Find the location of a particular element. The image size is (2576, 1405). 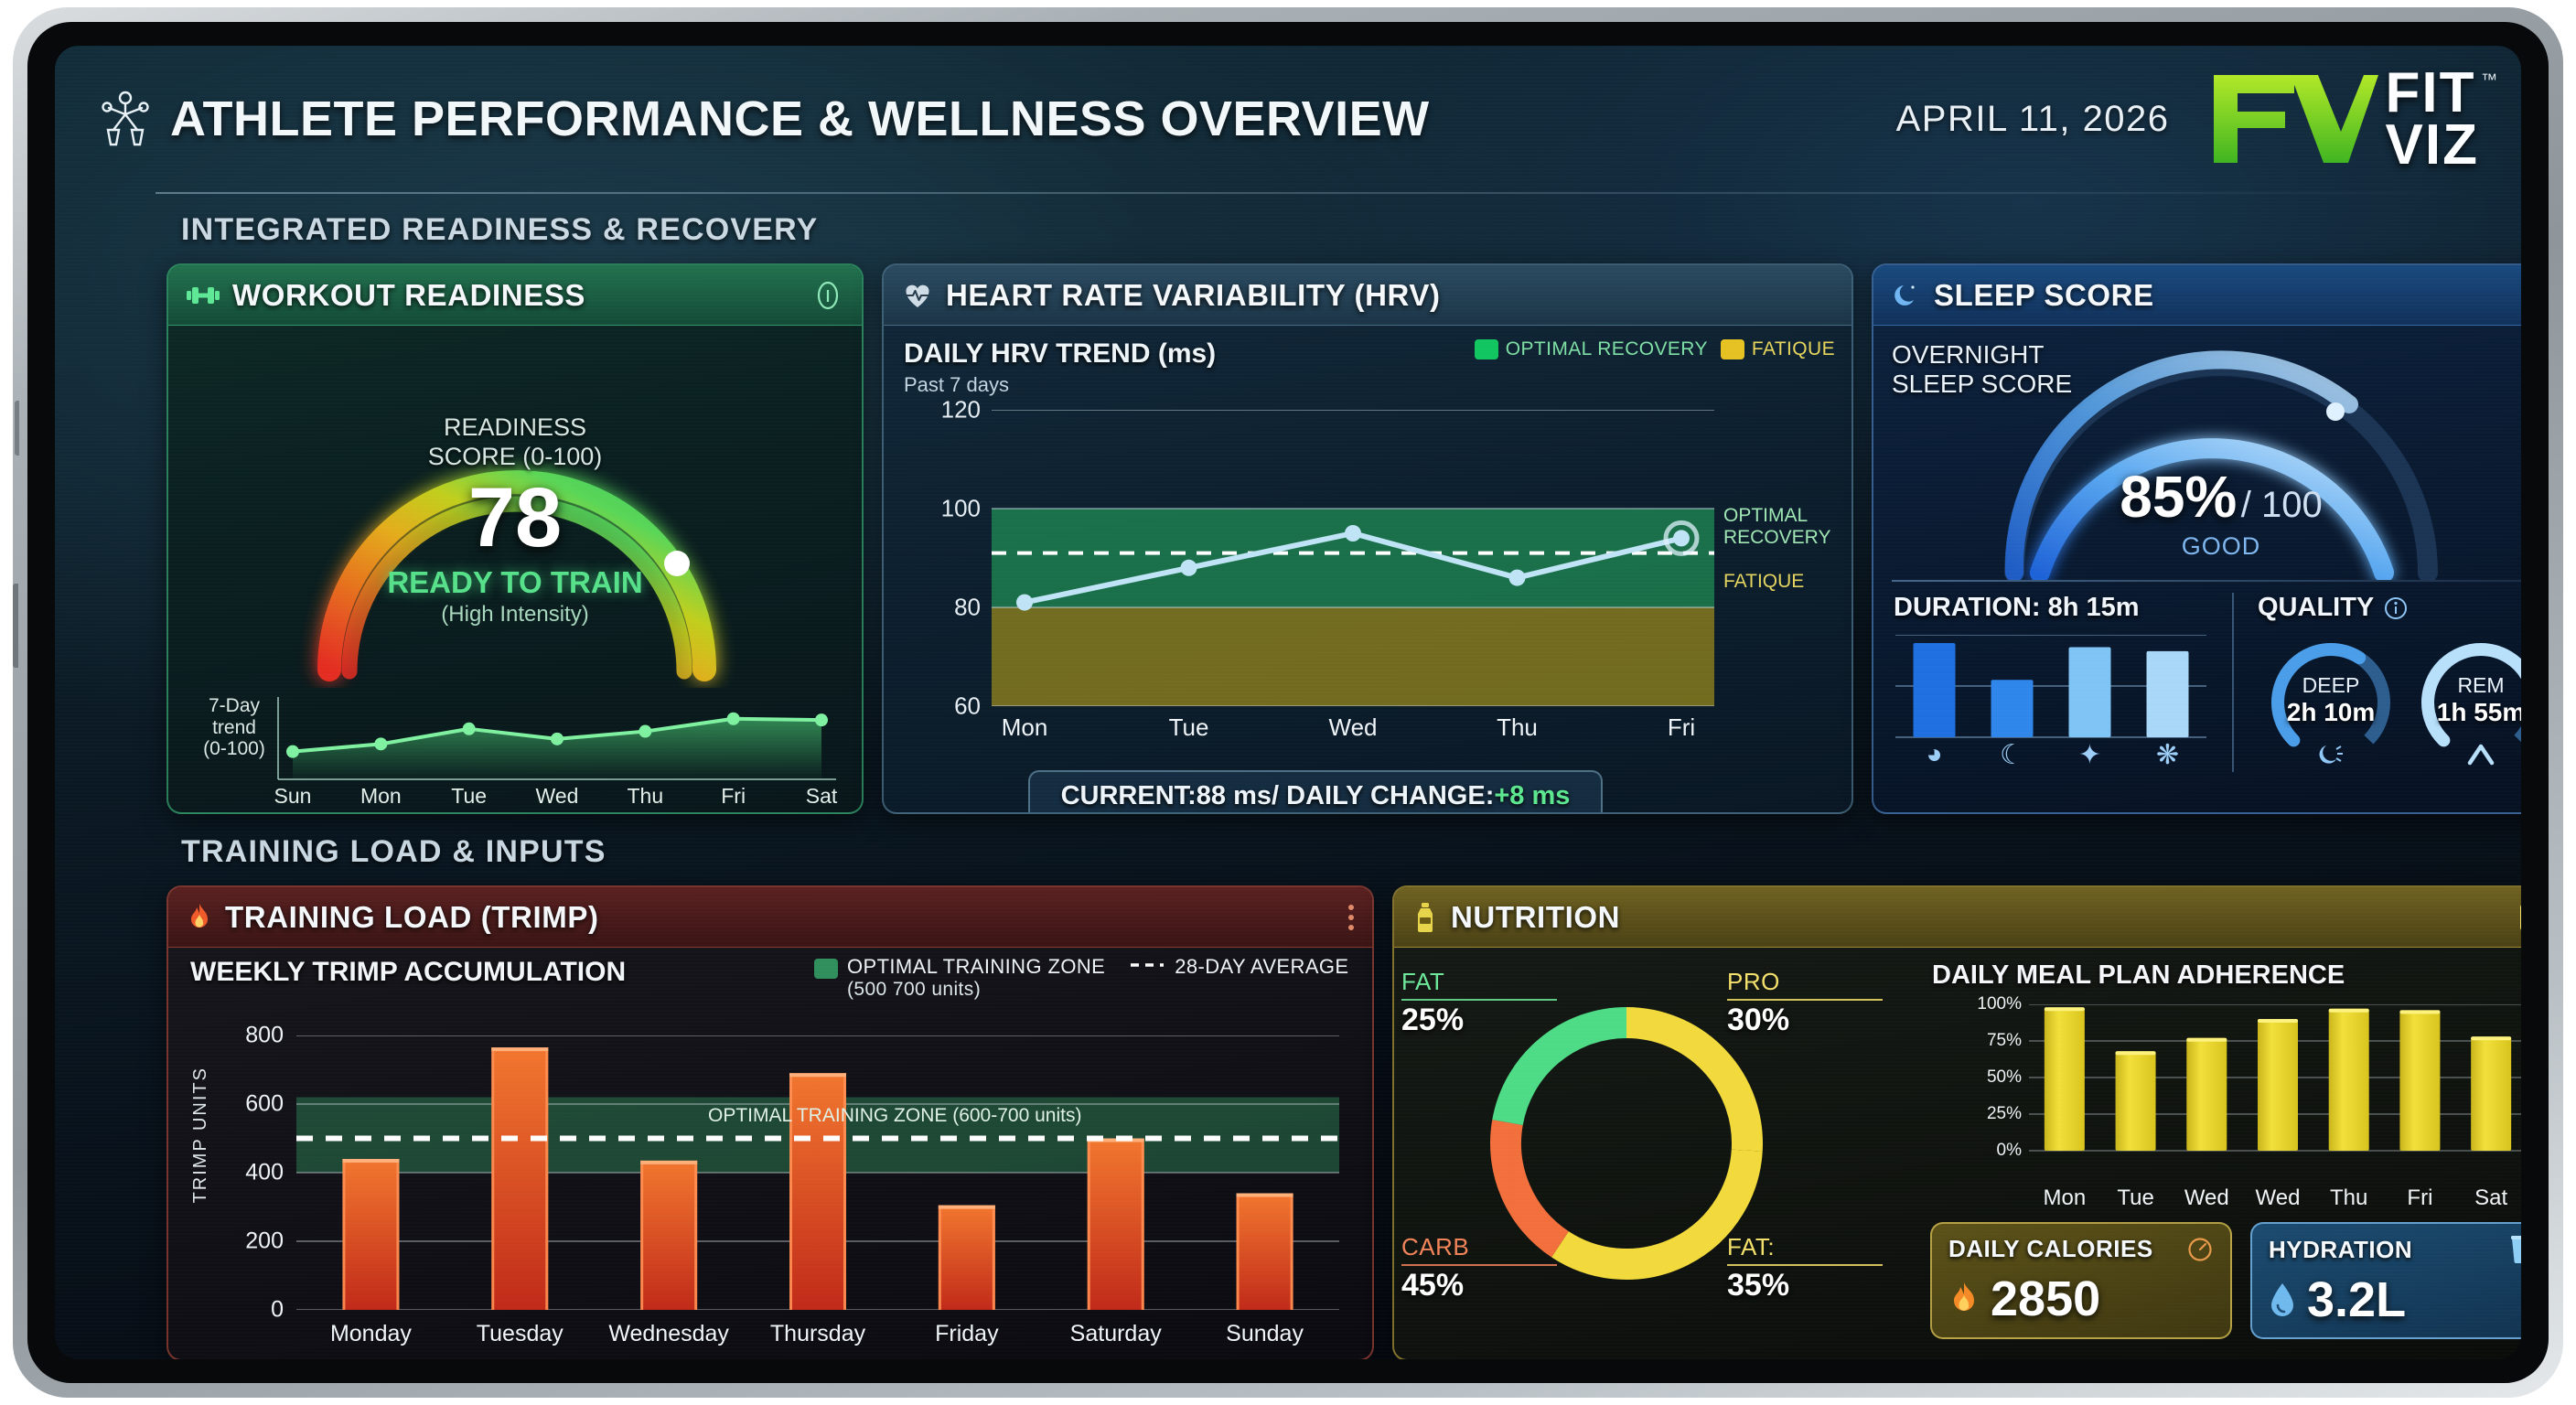

kebab-menu-icon is located at coordinates (1351, 917).